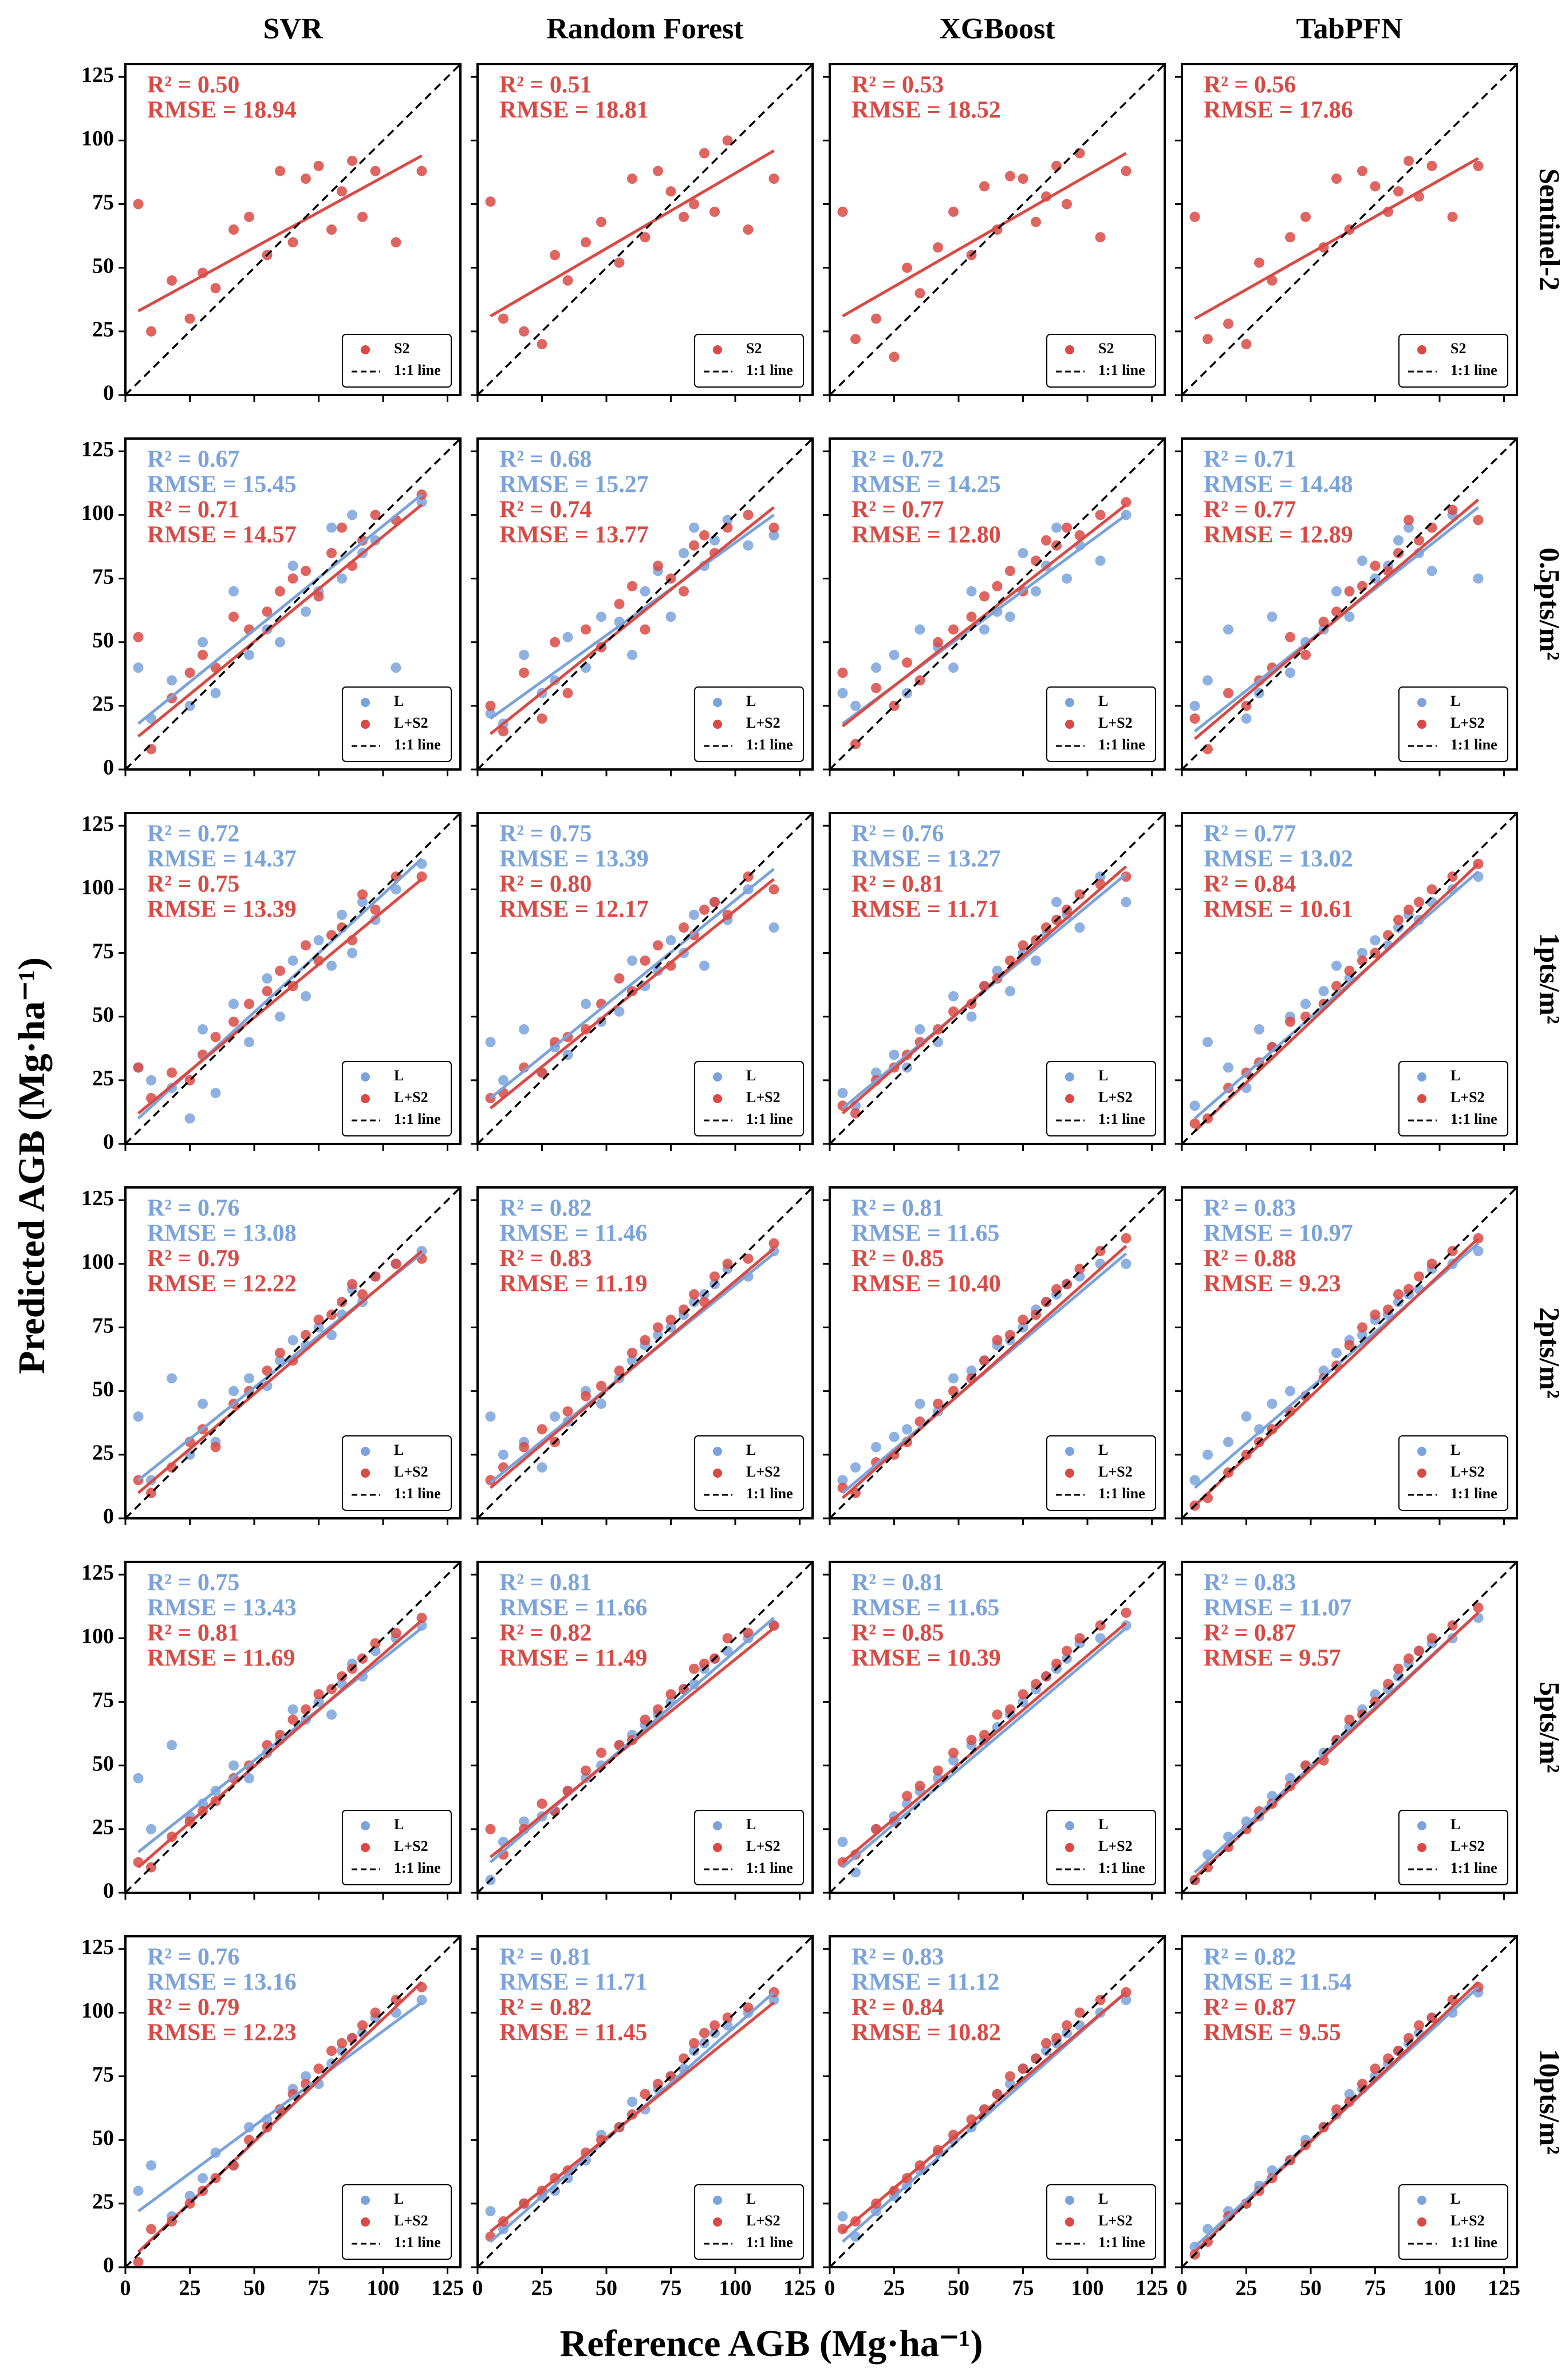 The height and width of the screenshot is (2380, 1565). I want to click on y-tick-label: 0, so click(109, 393).